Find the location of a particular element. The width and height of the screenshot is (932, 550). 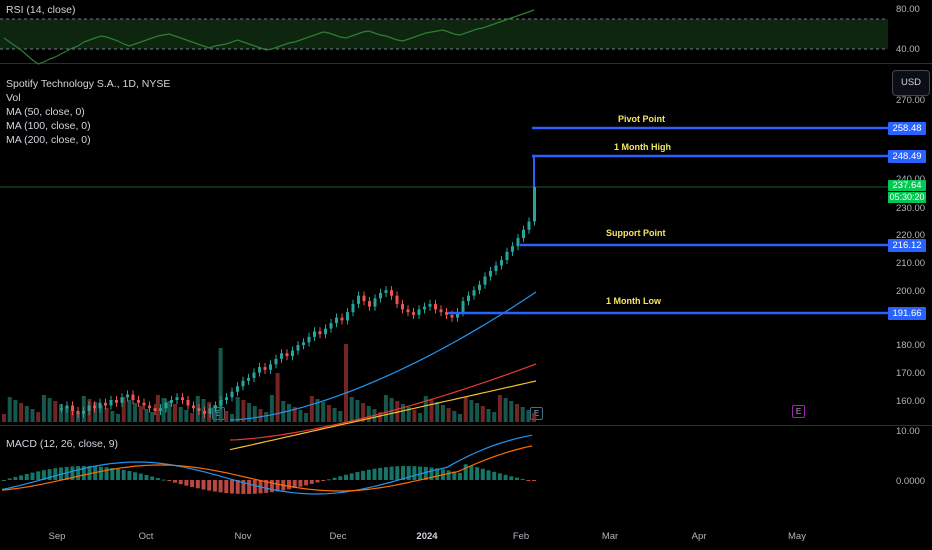

ma200-legend: MA (200, close, 0) is located at coordinates (48, 140).